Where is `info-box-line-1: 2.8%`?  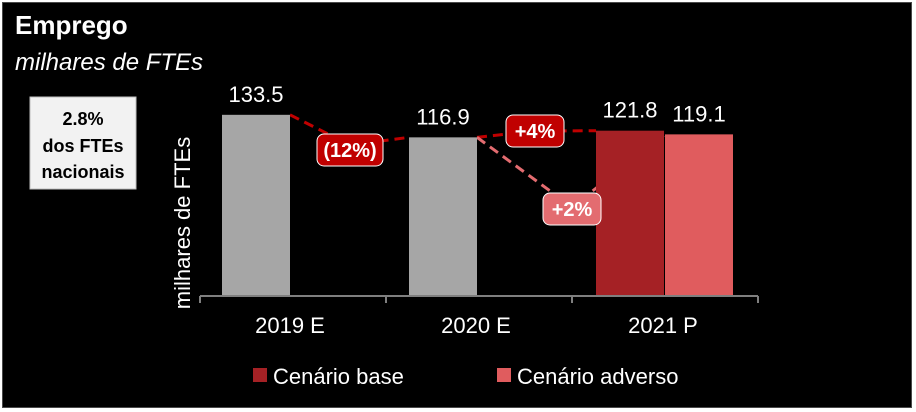
info-box-line-1: 2.8% is located at coordinates (82, 119).